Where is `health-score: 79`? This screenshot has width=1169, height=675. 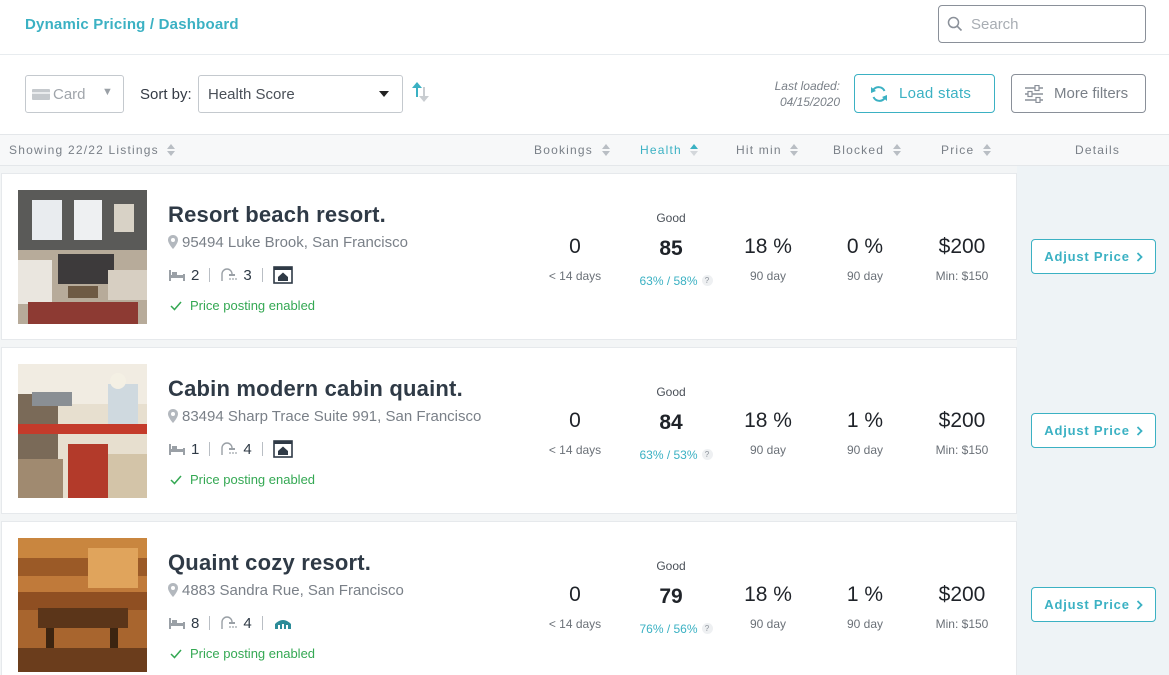 health-score: 79 is located at coordinates (671, 596).